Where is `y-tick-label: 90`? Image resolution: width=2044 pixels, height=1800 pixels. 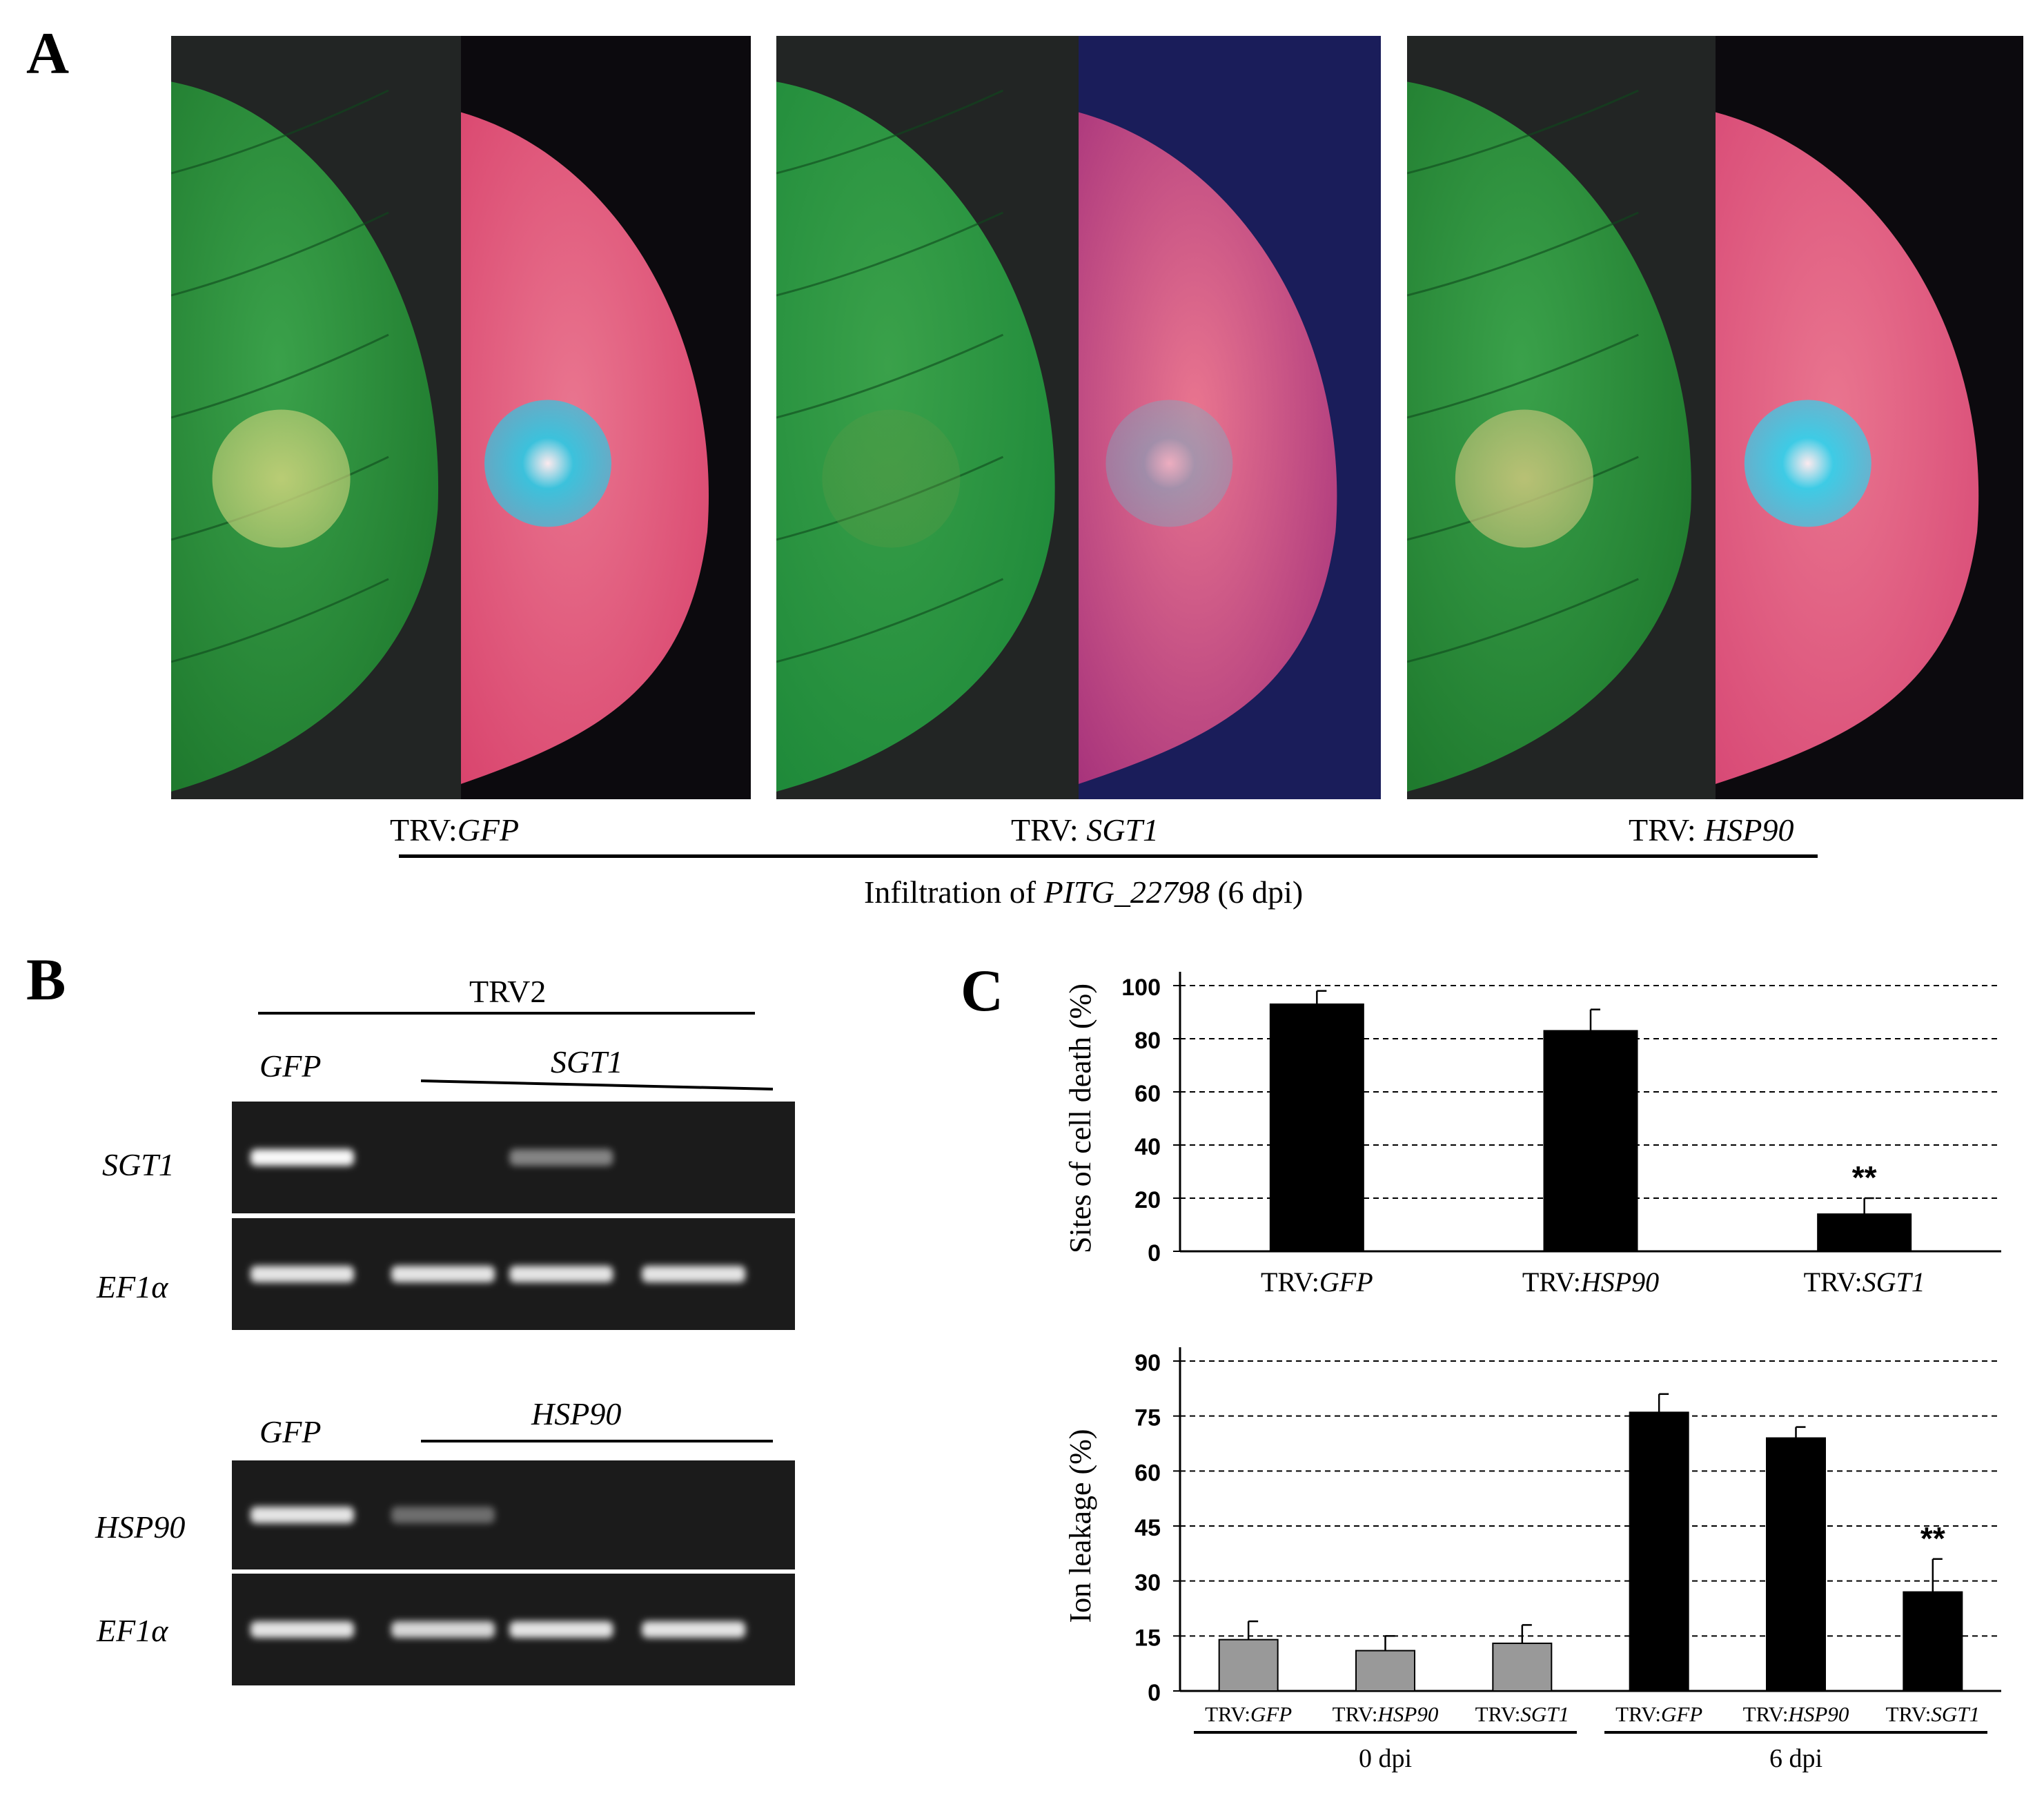 y-tick-label: 90 is located at coordinates (1147, 1363).